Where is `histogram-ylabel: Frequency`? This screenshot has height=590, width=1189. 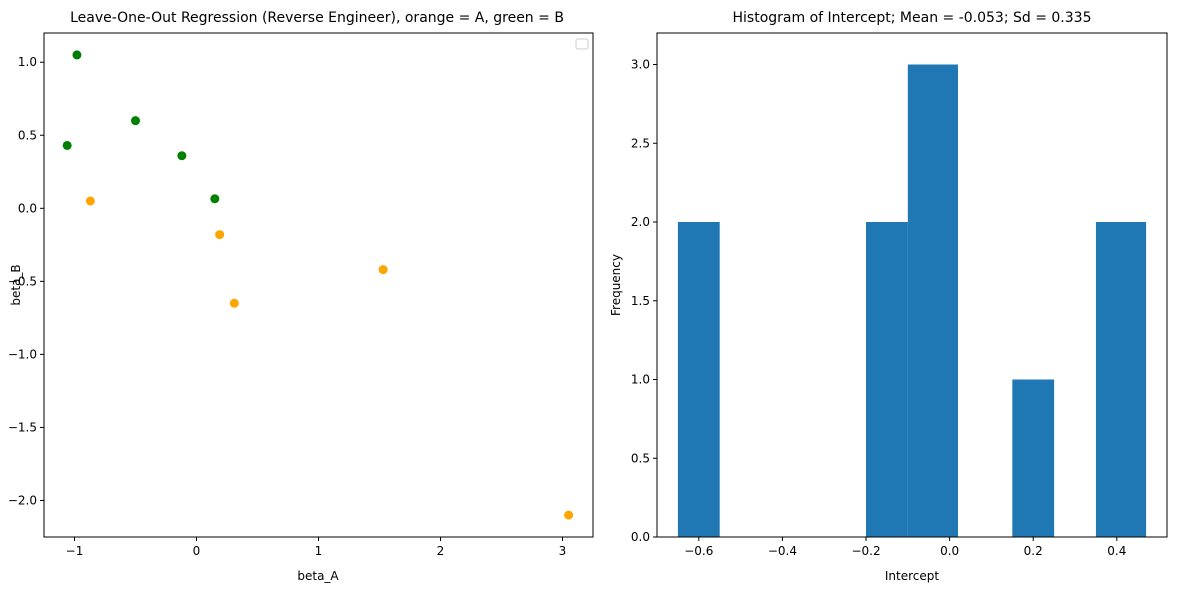 histogram-ylabel: Frequency is located at coordinates (616, 285).